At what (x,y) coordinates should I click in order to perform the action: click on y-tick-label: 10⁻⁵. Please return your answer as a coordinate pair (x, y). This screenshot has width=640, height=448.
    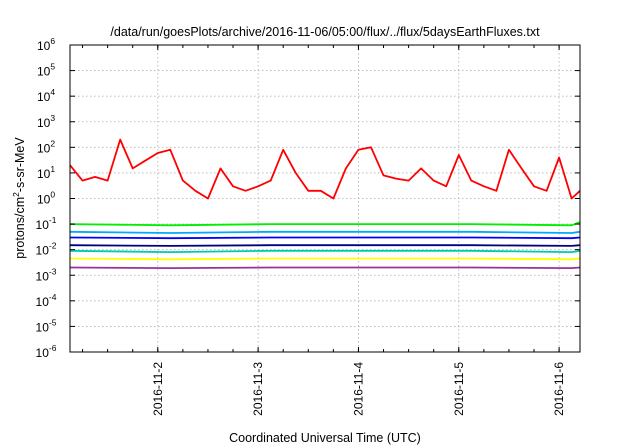
    Looking at the image, I should click on (46, 325).